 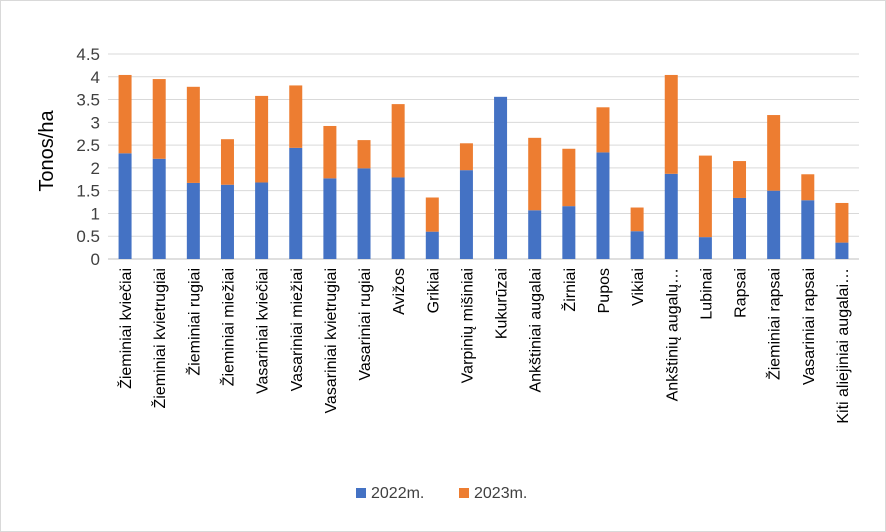 What do you see at coordinates (638, 287) in the screenshot?
I see `x-category-label: Vikiai` at bounding box center [638, 287].